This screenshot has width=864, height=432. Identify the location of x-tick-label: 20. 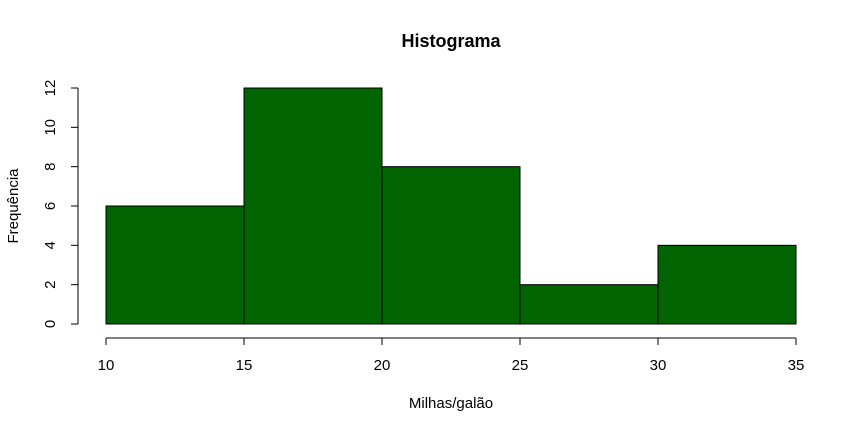
(382, 365).